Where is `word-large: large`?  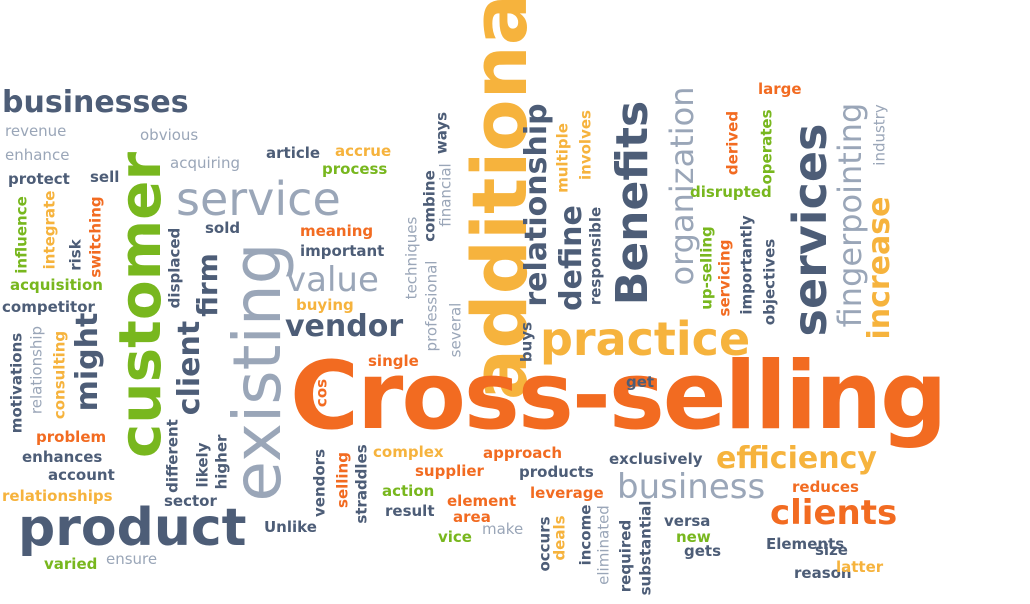
word-large: large is located at coordinates (780, 89).